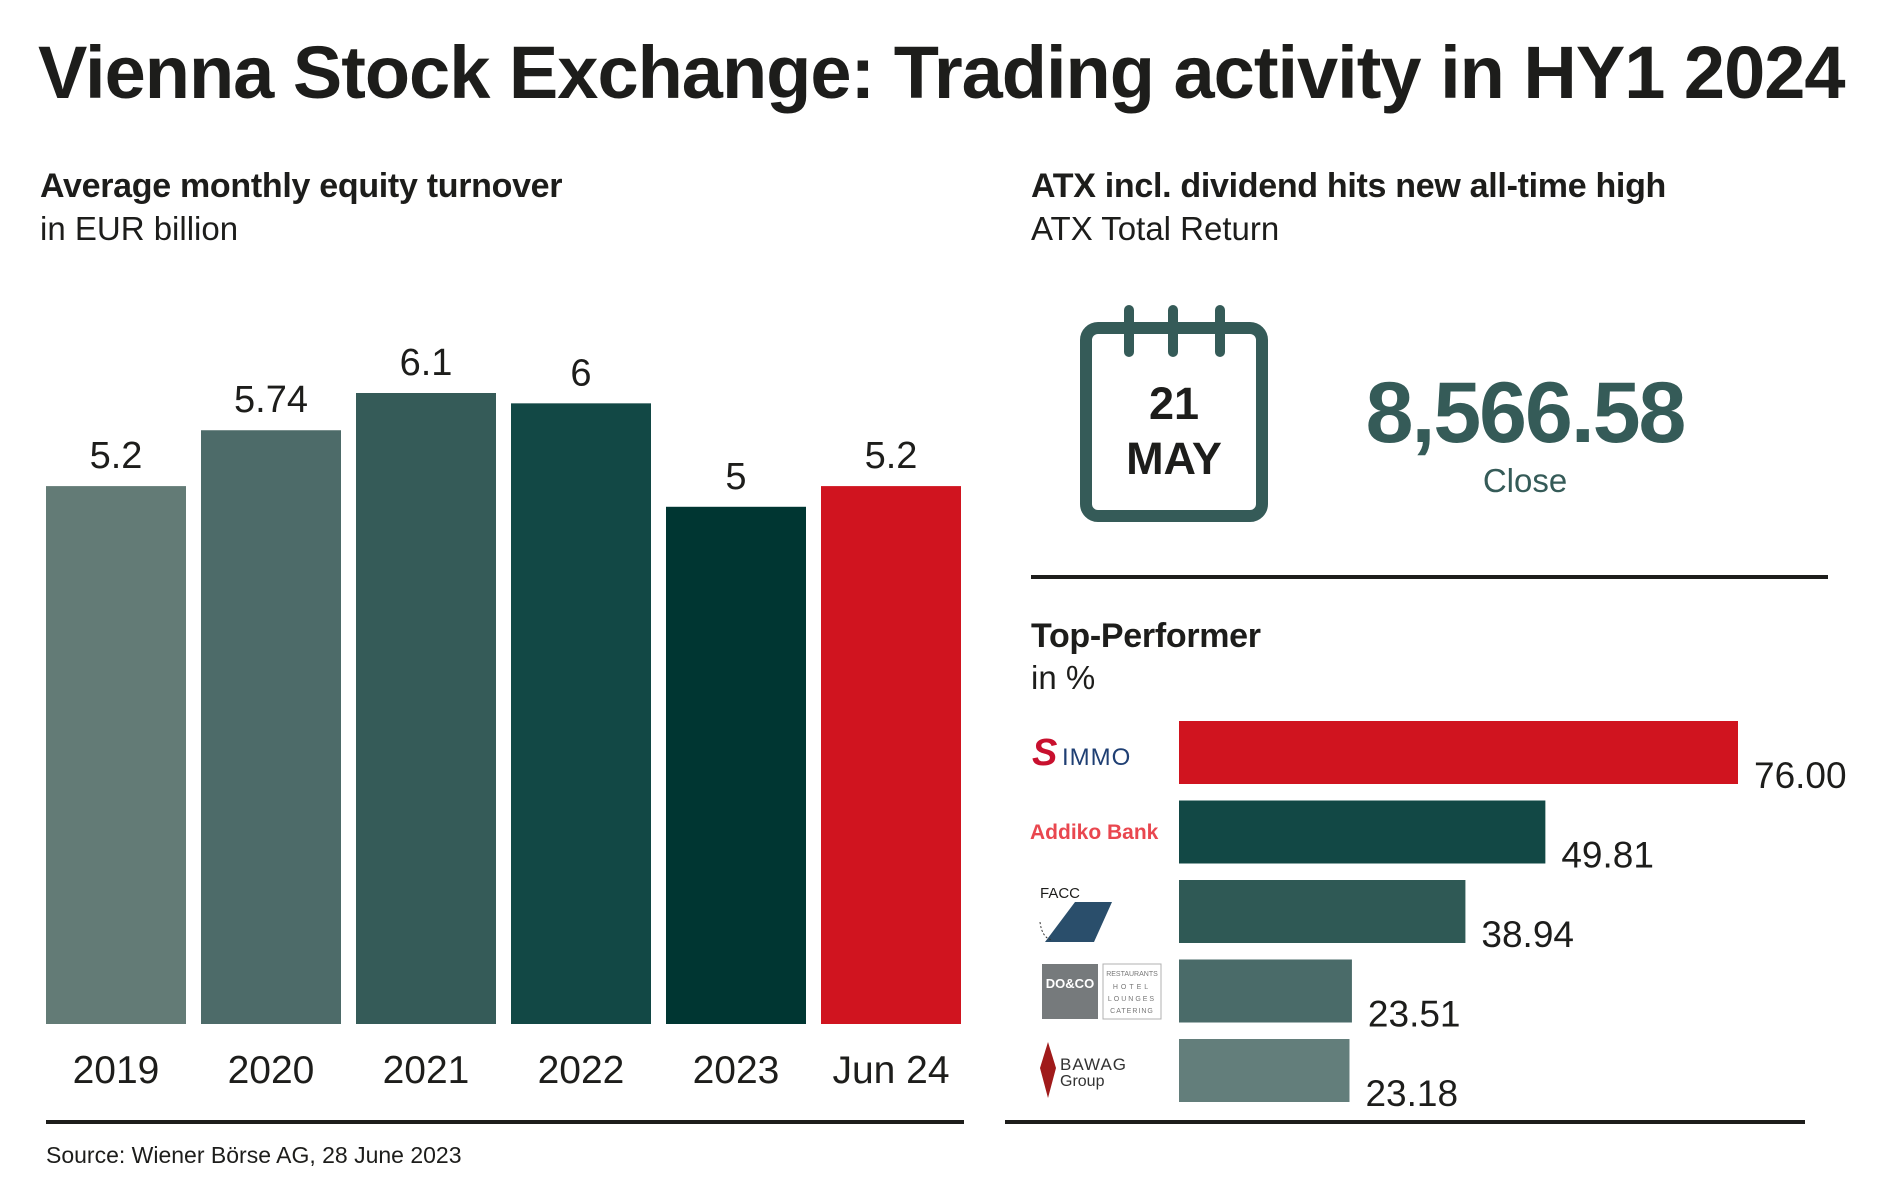 Image resolution: width=1881 pixels, height=1178 pixels. Describe the element at coordinates (1607, 855) in the screenshot. I see `performer-value-label: 49.81` at that location.